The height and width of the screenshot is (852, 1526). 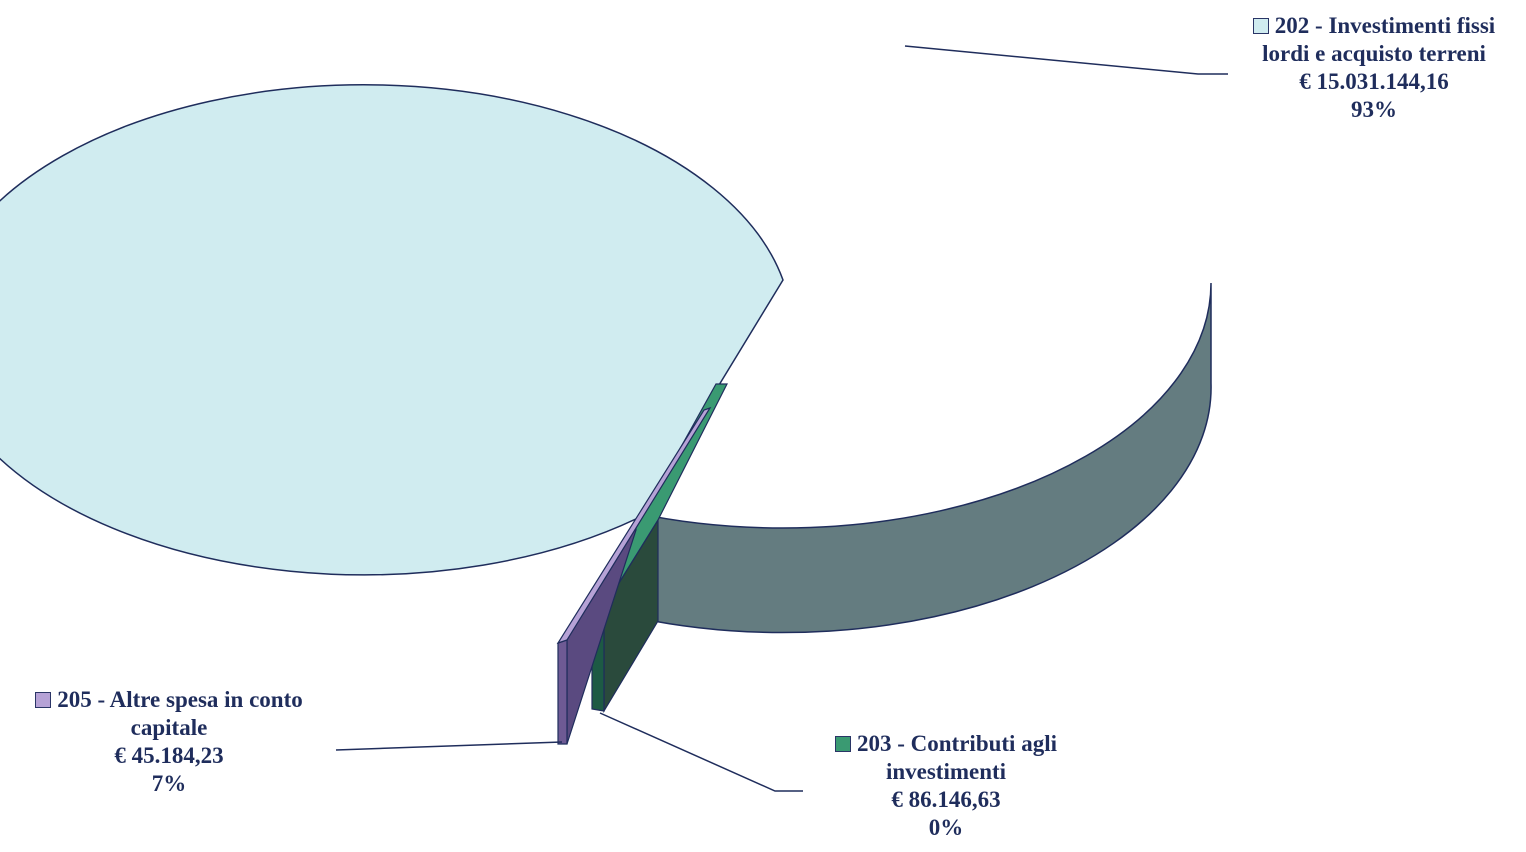 What do you see at coordinates (946, 827) in the screenshot?
I see `label-203-percent: 0%` at bounding box center [946, 827].